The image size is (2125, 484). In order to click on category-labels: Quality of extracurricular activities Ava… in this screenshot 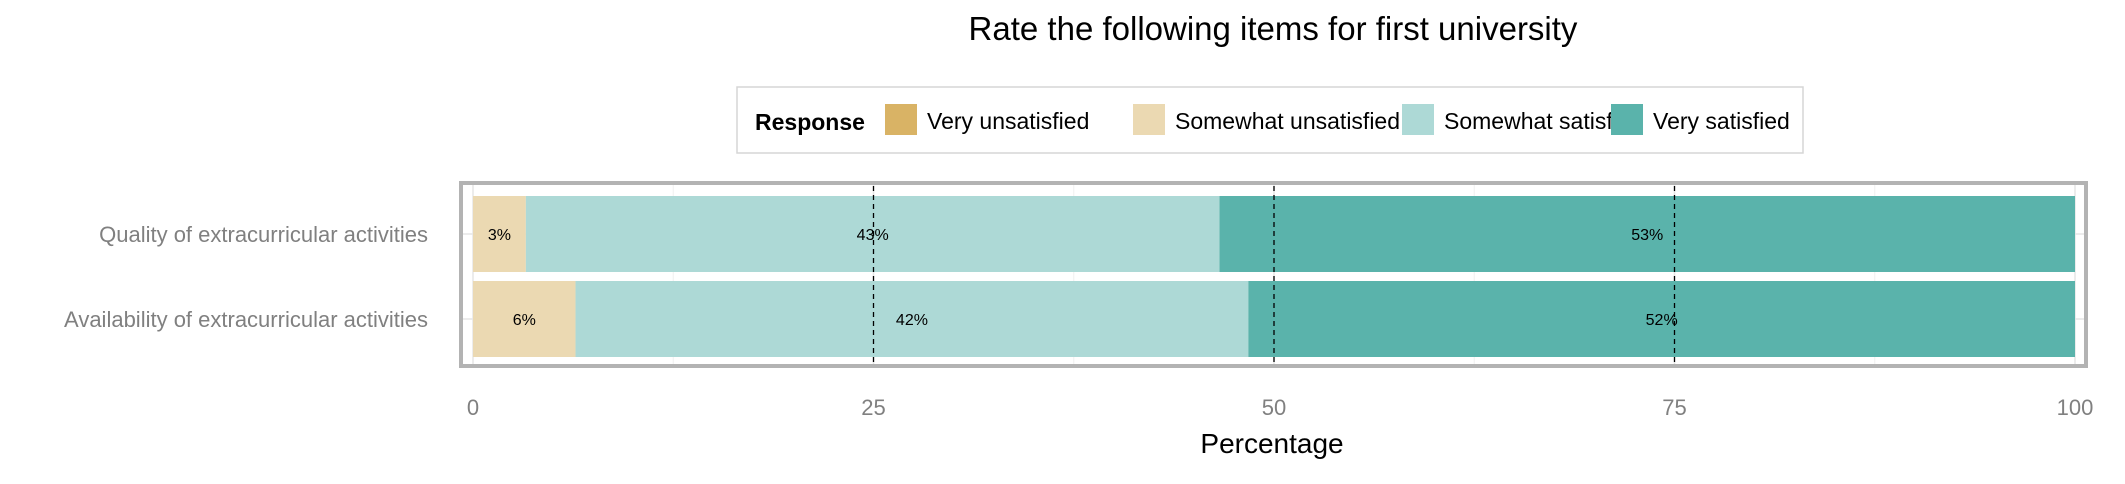, I will do `click(246, 277)`.